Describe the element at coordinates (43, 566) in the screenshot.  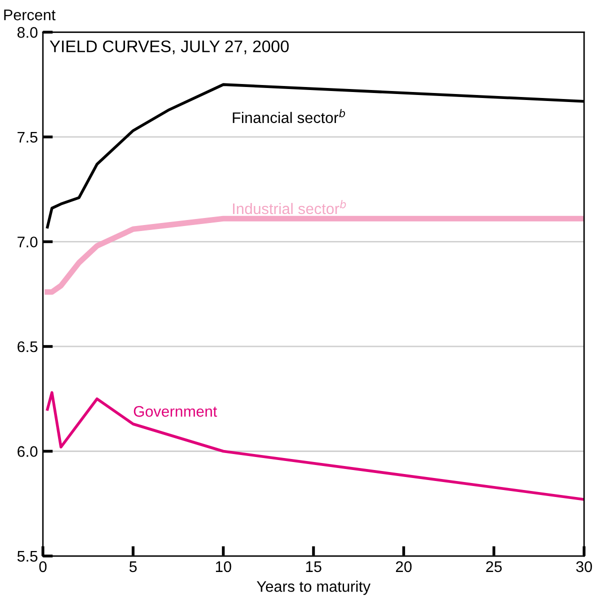
I see `x-tick-label: 0` at that location.